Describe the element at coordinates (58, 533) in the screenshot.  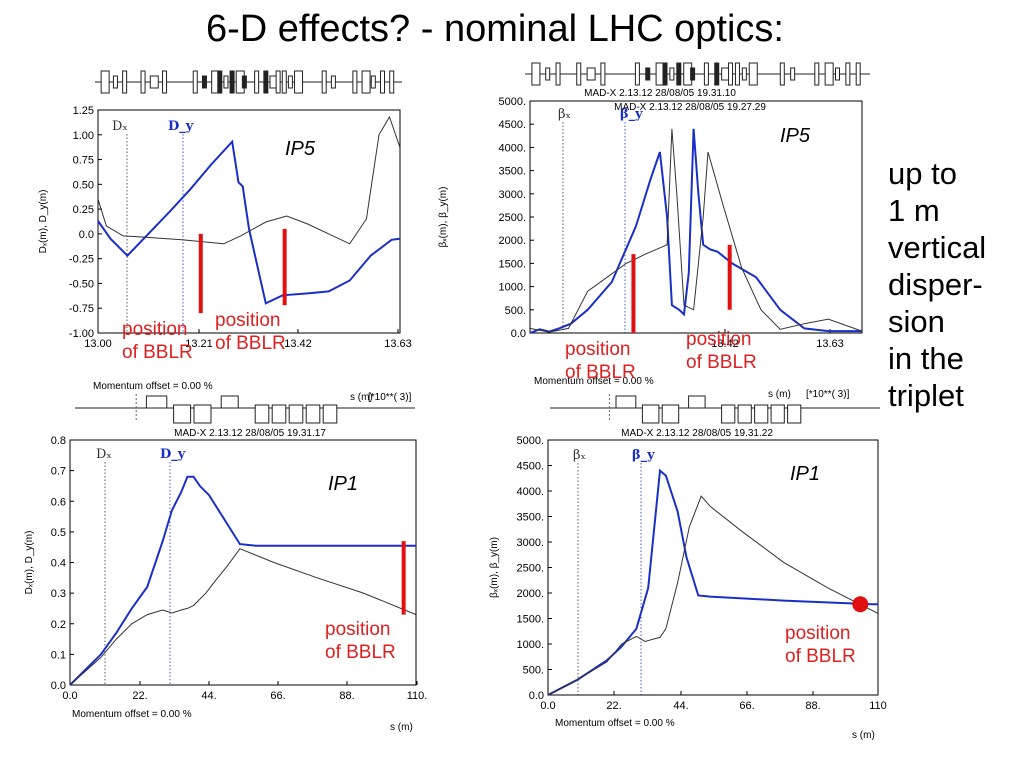
I see `y-tick-label: 0.5` at that location.